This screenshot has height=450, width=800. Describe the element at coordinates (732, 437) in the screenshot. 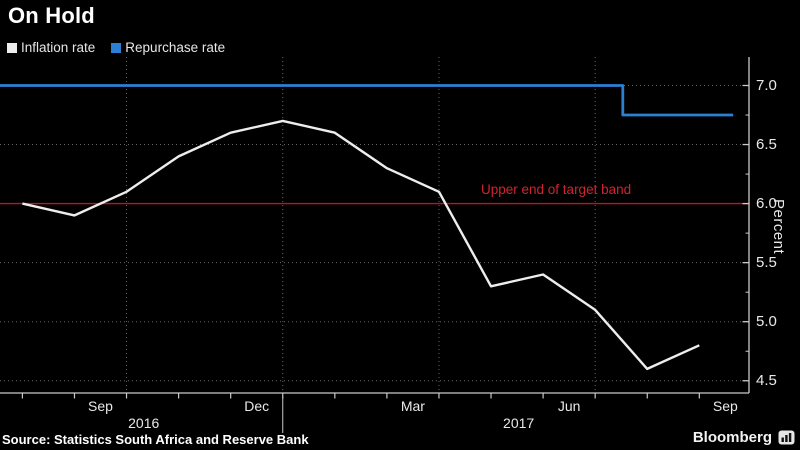

I see `bloomberg-wordmark: Bloomberg` at that location.